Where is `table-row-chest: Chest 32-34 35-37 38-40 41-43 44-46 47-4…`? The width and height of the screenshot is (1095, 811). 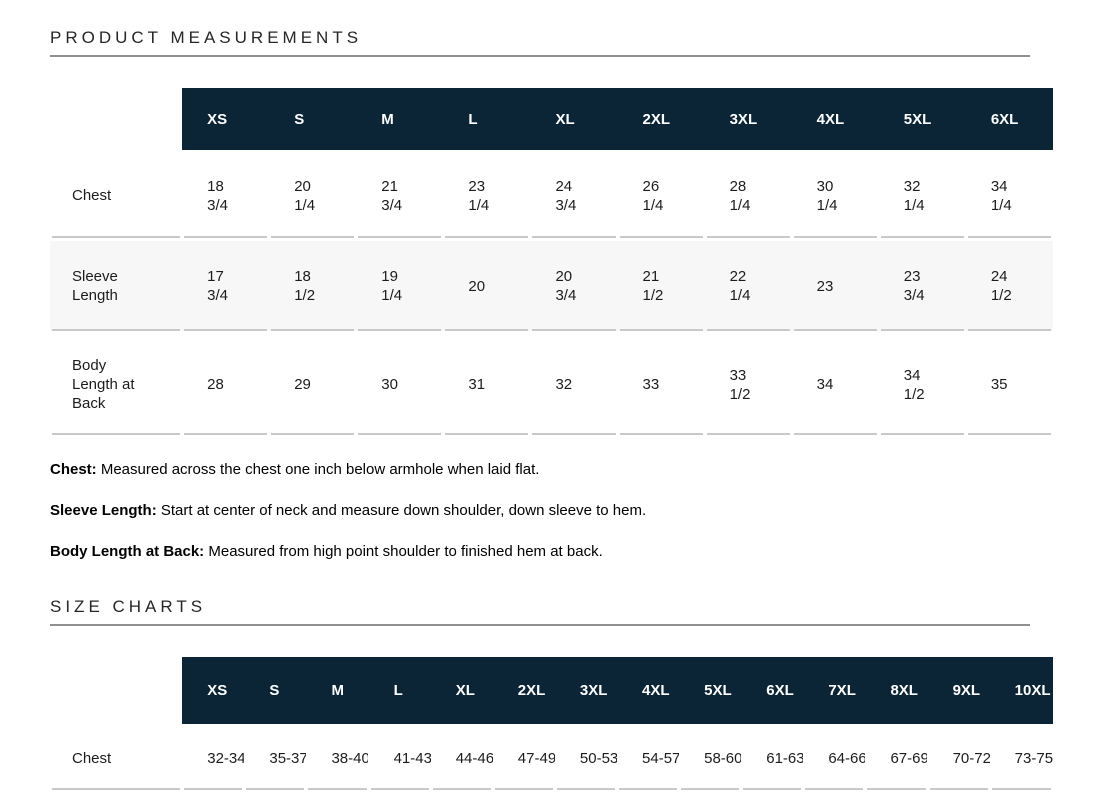 table-row-chest: Chest 32-34 35-37 38-40 41-43 44-46 47-4… is located at coordinates (551, 758).